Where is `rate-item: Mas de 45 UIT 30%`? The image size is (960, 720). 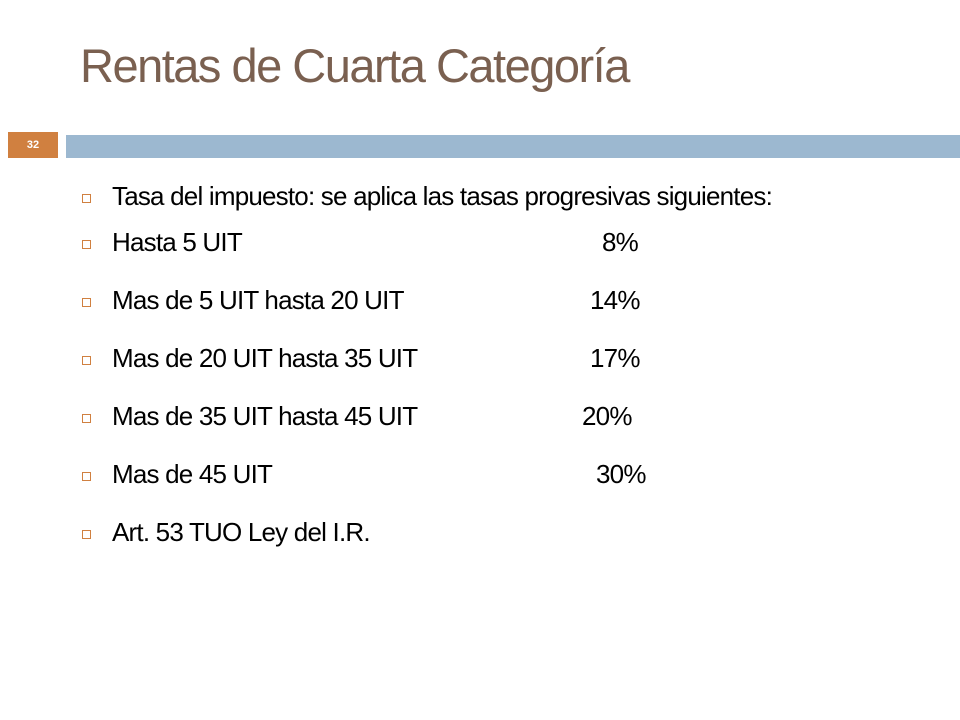
rate-item: Mas de 45 UIT 30% is located at coordinates (482, 474).